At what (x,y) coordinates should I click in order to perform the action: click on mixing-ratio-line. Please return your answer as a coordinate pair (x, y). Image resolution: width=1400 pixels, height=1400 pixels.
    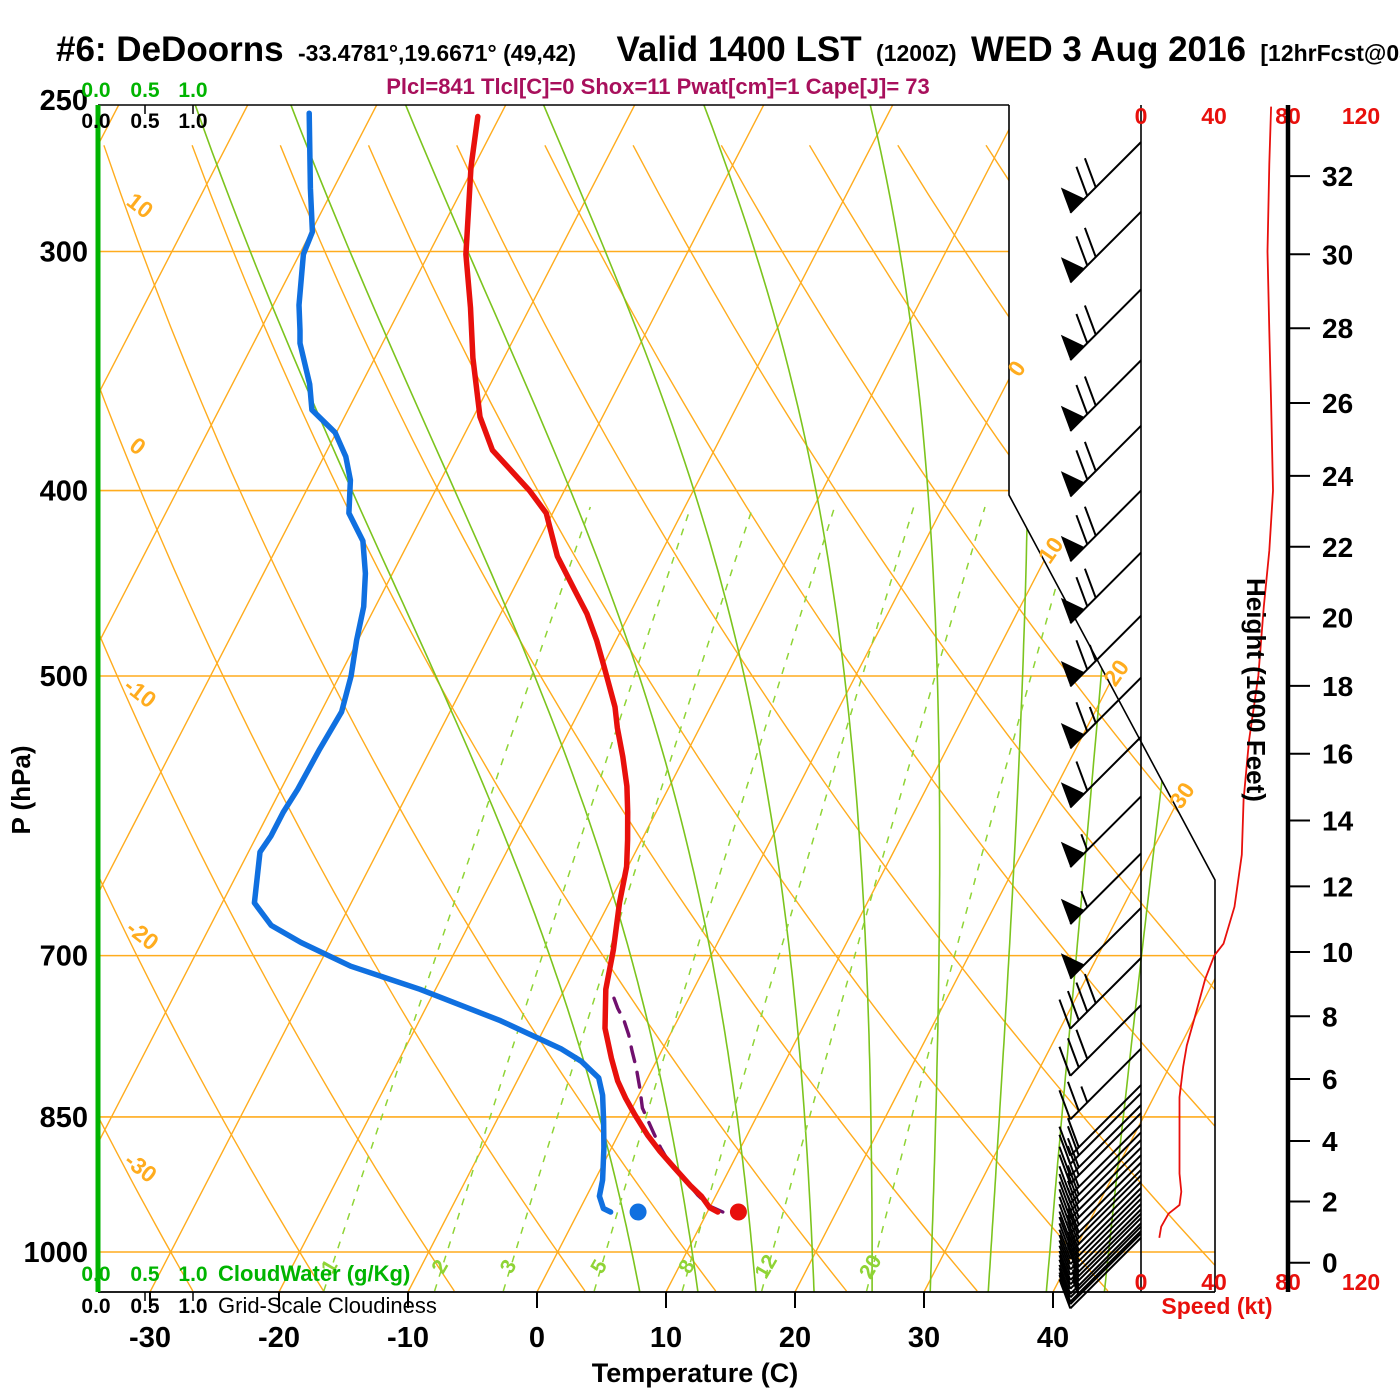
    Looking at the image, I should click on (714, 899).